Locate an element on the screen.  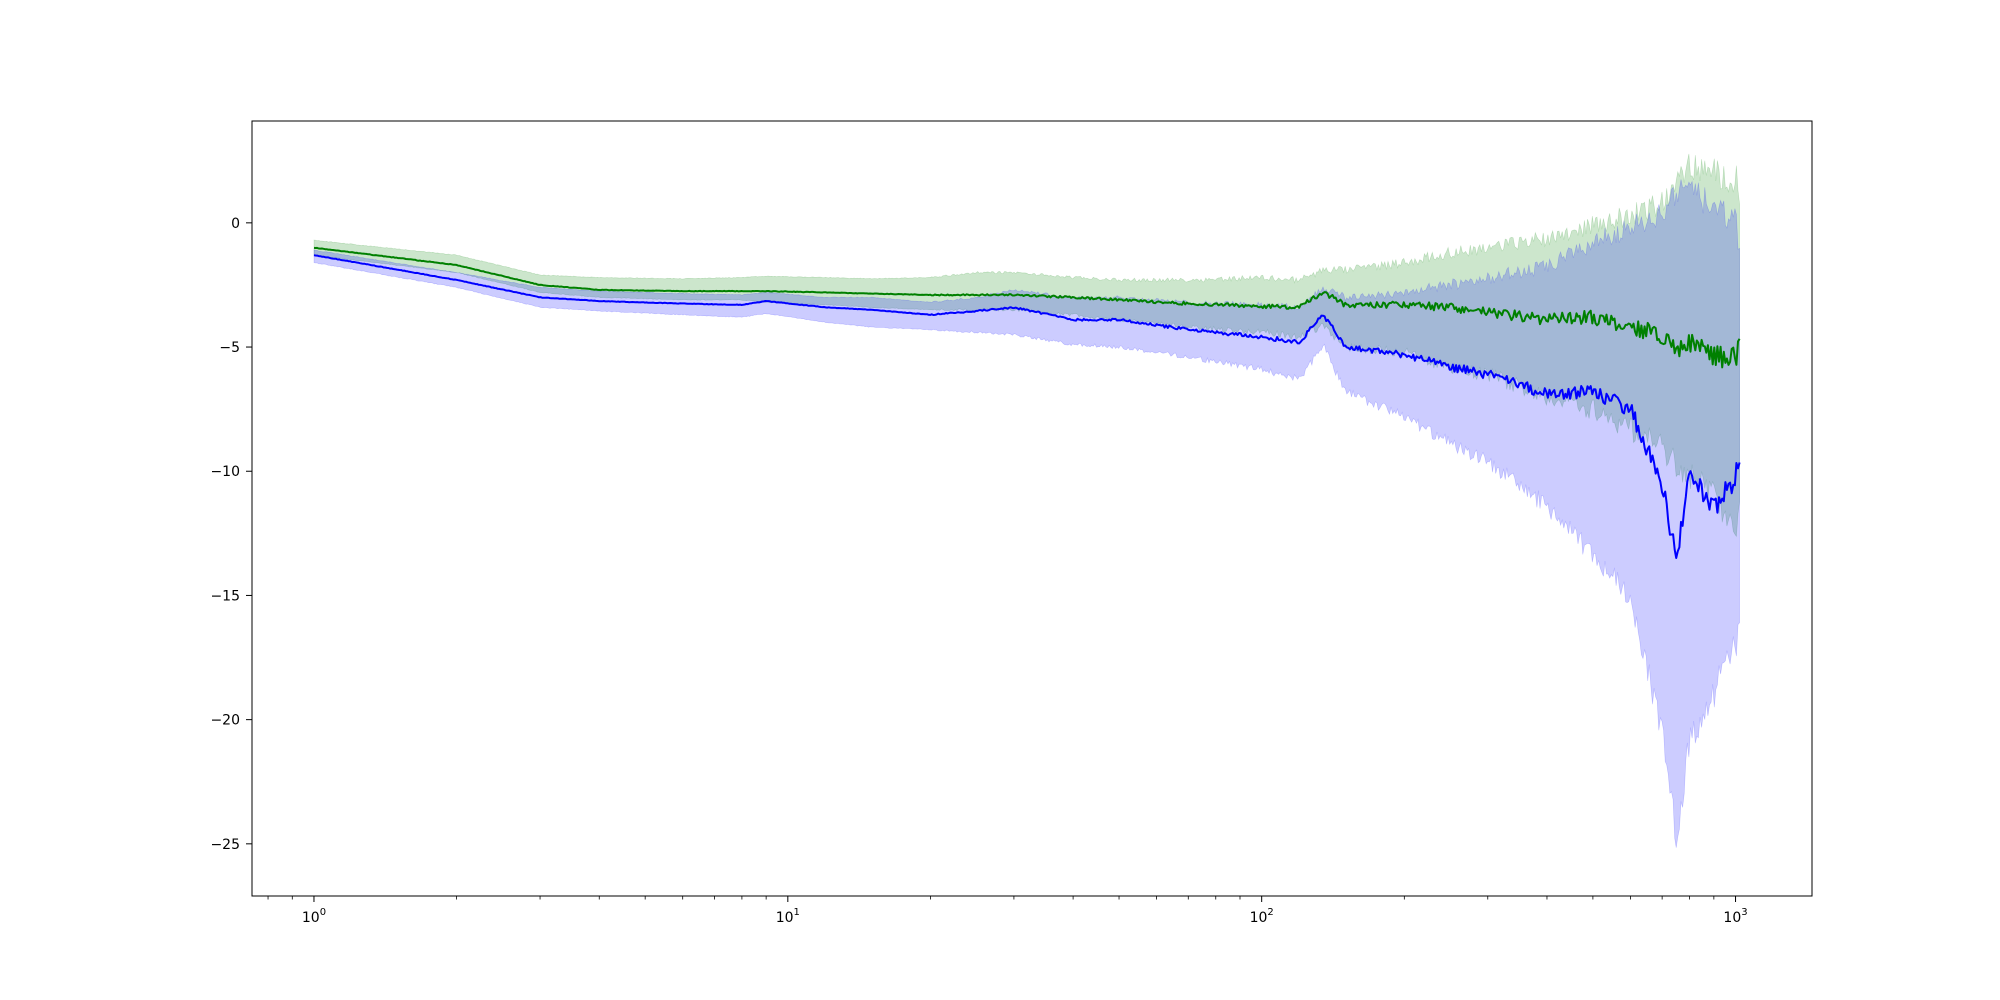
x-tick-label: 10² is located at coordinates (1262, 916).